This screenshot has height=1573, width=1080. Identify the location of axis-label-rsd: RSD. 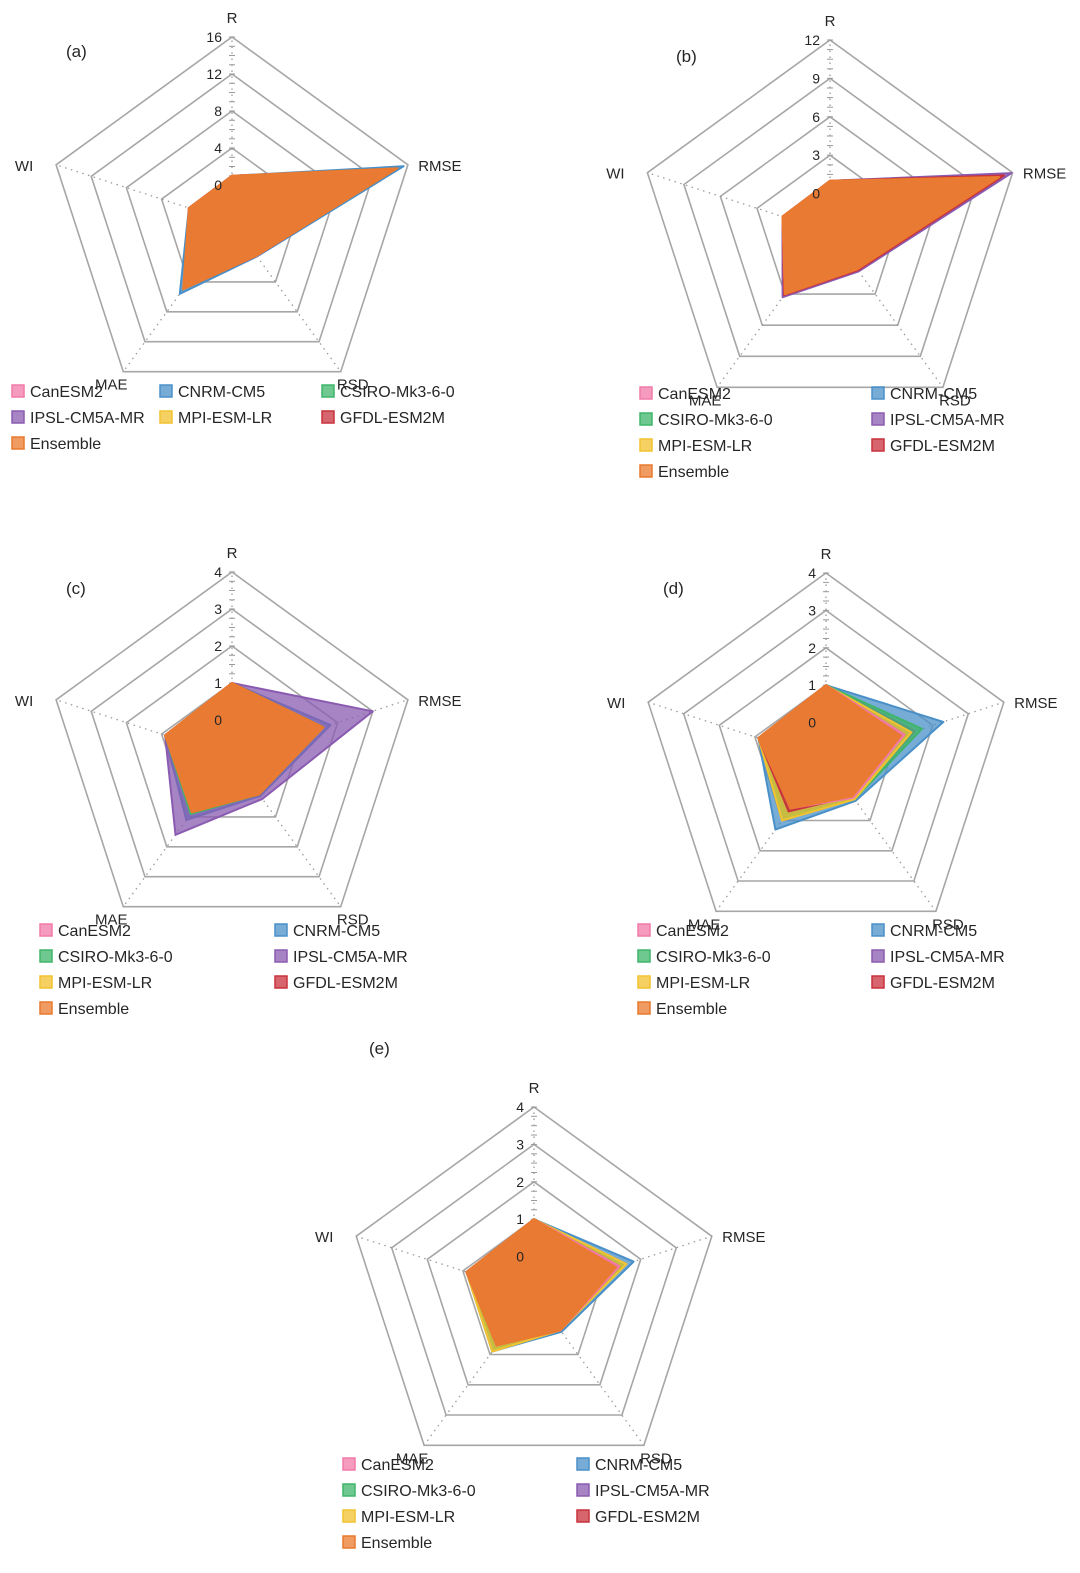
(955, 400).